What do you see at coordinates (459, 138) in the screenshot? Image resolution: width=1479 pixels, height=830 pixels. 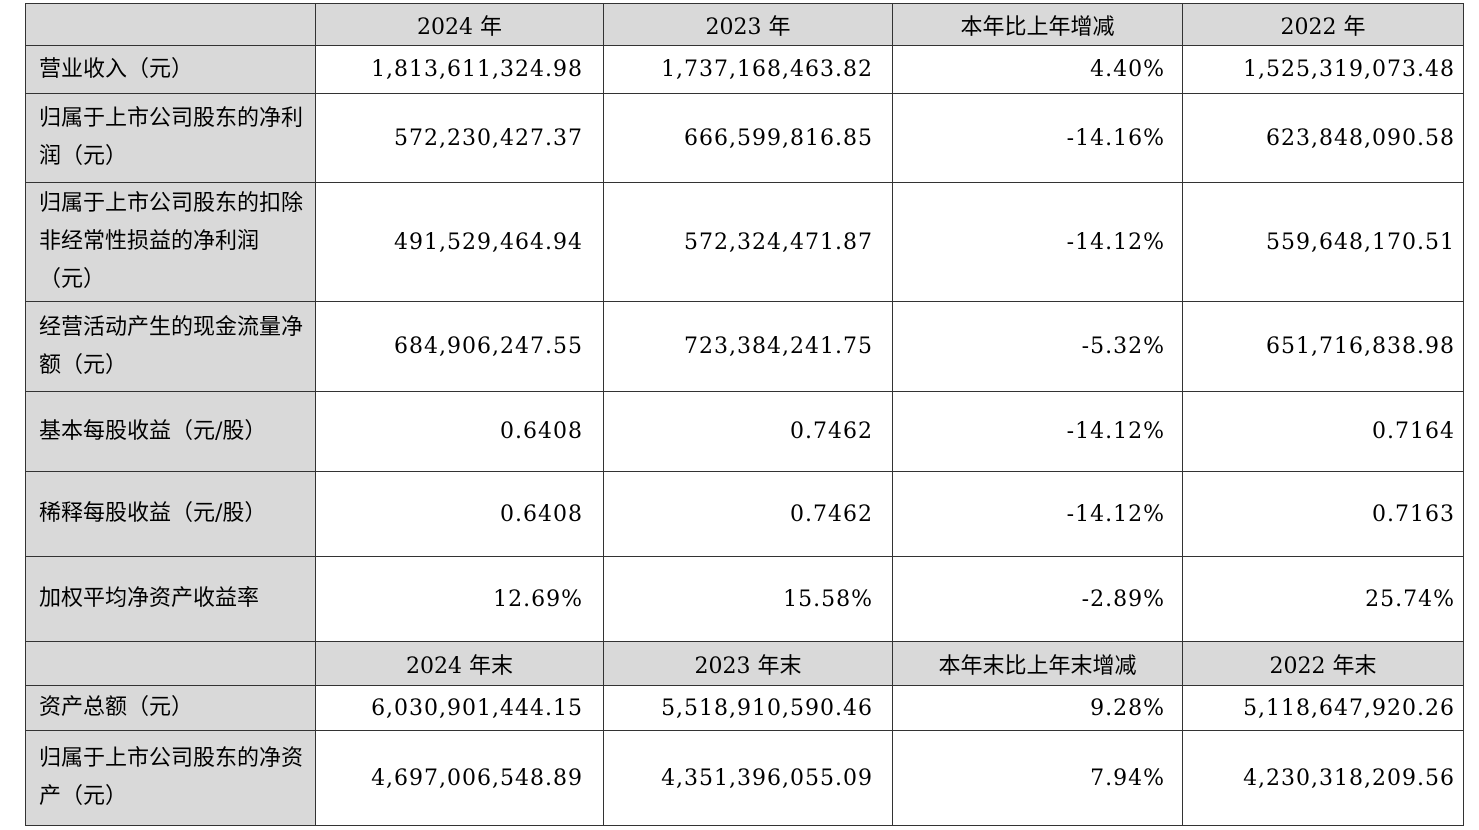 I see `cell-value: 572,230,427.37` at bounding box center [459, 138].